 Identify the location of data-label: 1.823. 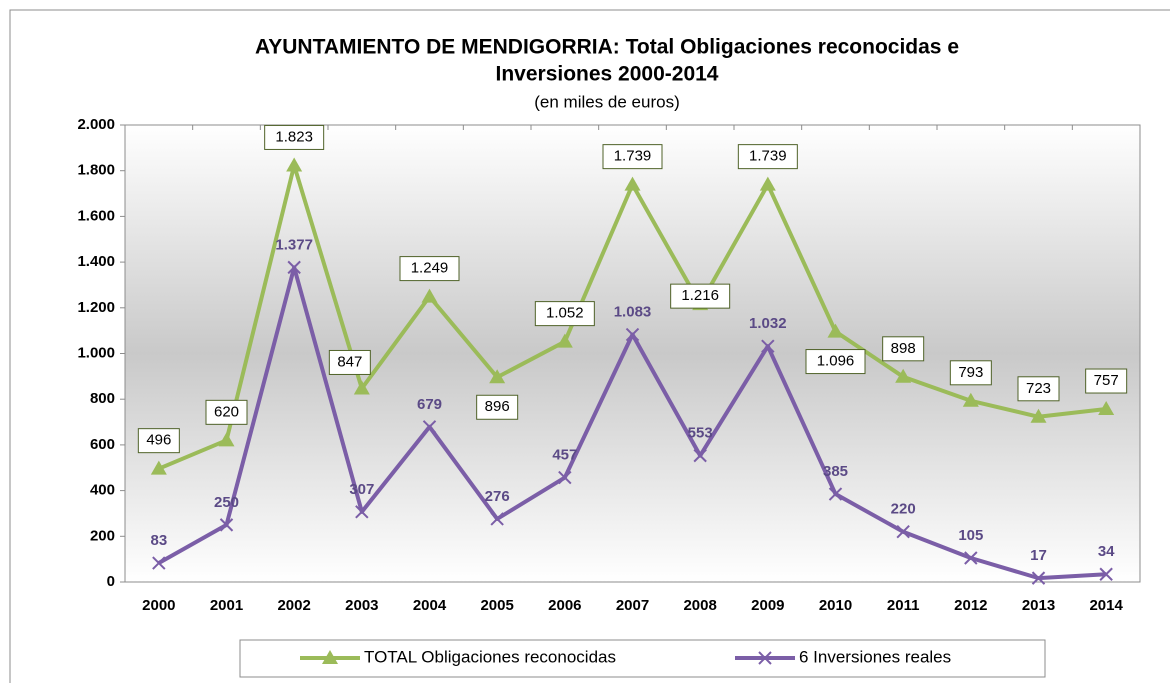
(294, 136).